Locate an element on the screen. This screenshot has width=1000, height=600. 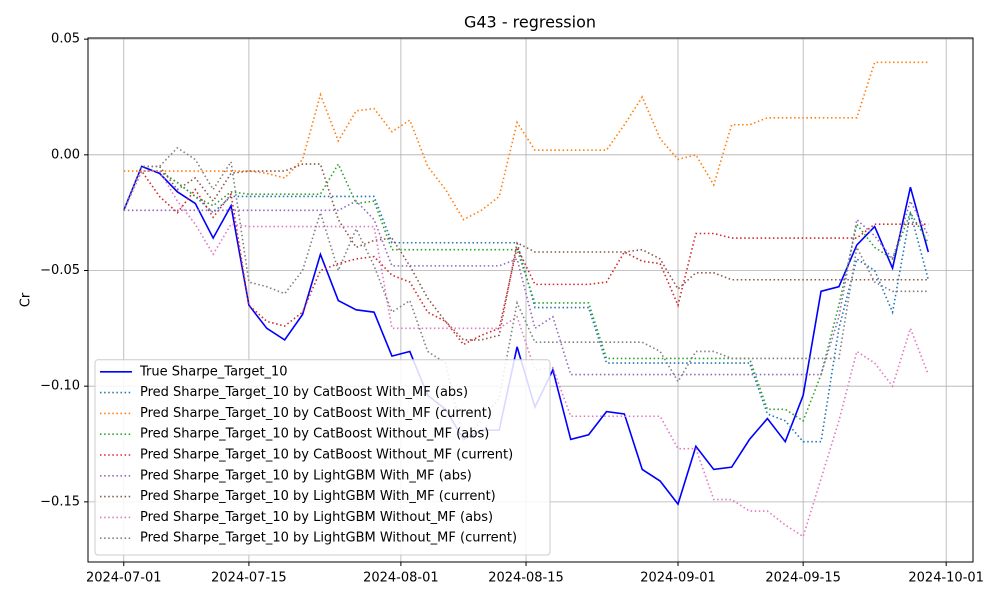
x-tick-label: 2024-10-01 is located at coordinates (946, 578).